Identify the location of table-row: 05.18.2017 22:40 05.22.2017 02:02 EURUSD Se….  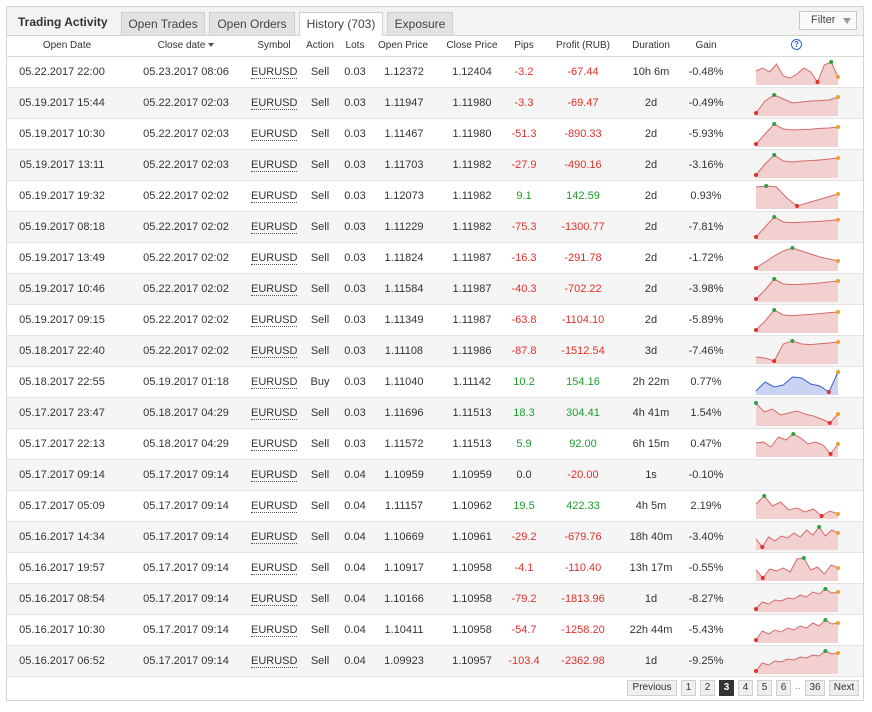
(435, 351).